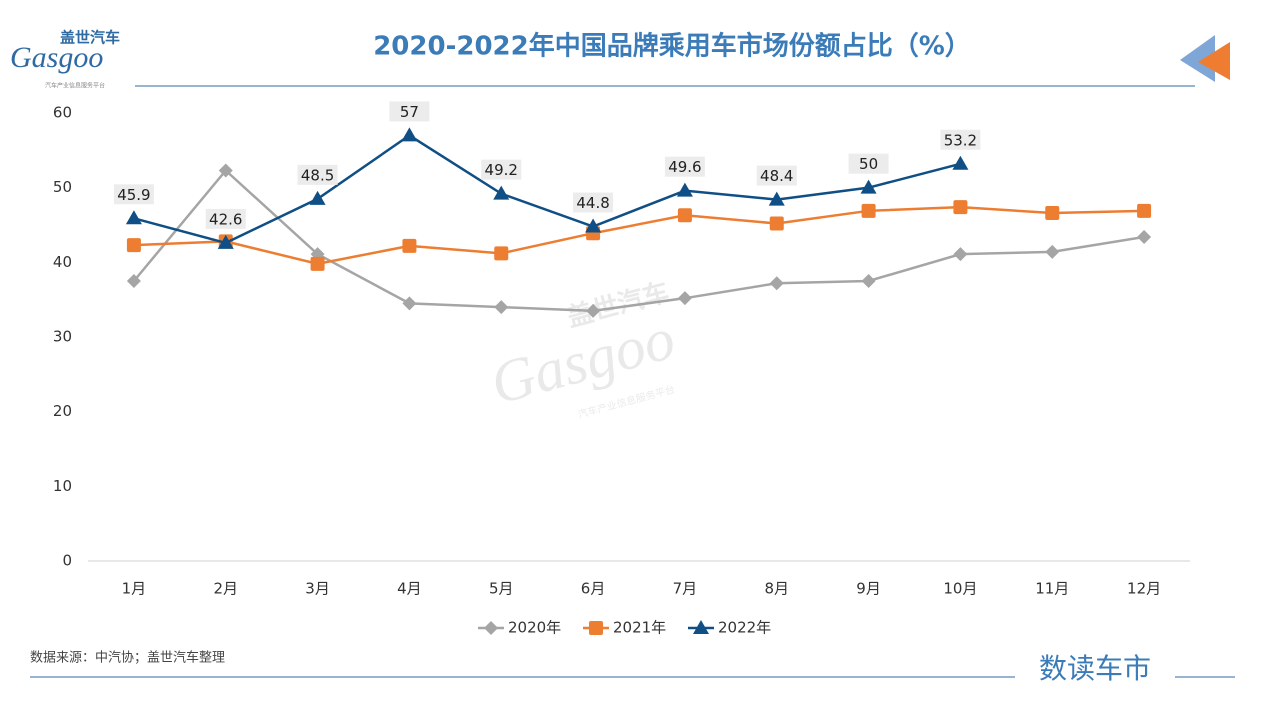  What do you see at coordinates (62, 187) in the screenshot?
I see `y-tick-label: 50` at bounding box center [62, 187].